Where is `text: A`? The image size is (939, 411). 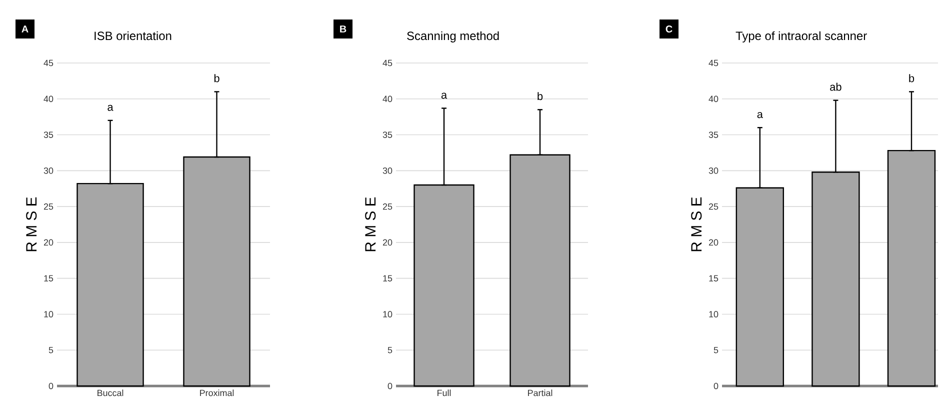
text: A is located at coordinates (25, 29).